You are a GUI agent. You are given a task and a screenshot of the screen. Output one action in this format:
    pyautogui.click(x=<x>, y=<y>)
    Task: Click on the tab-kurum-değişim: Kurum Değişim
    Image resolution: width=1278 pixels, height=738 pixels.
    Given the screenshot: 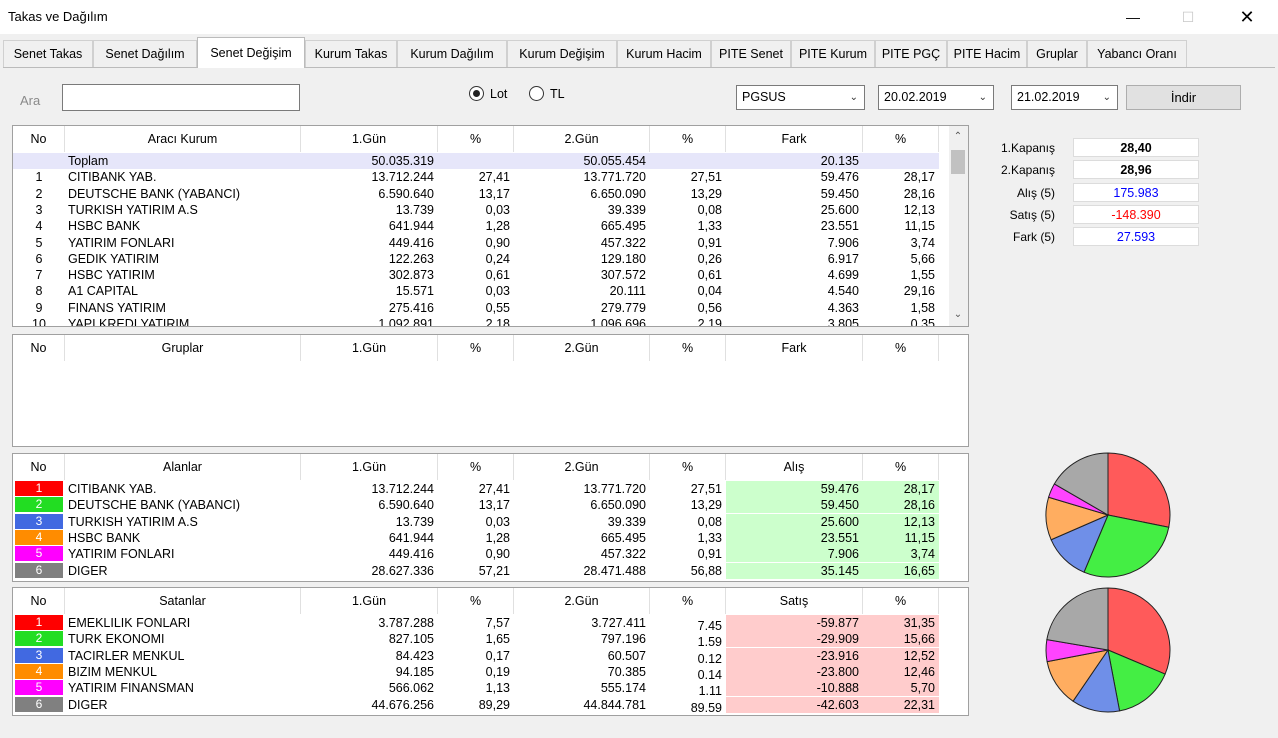 What is the action you would take?
    pyautogui.click(x=562, y=53)
    